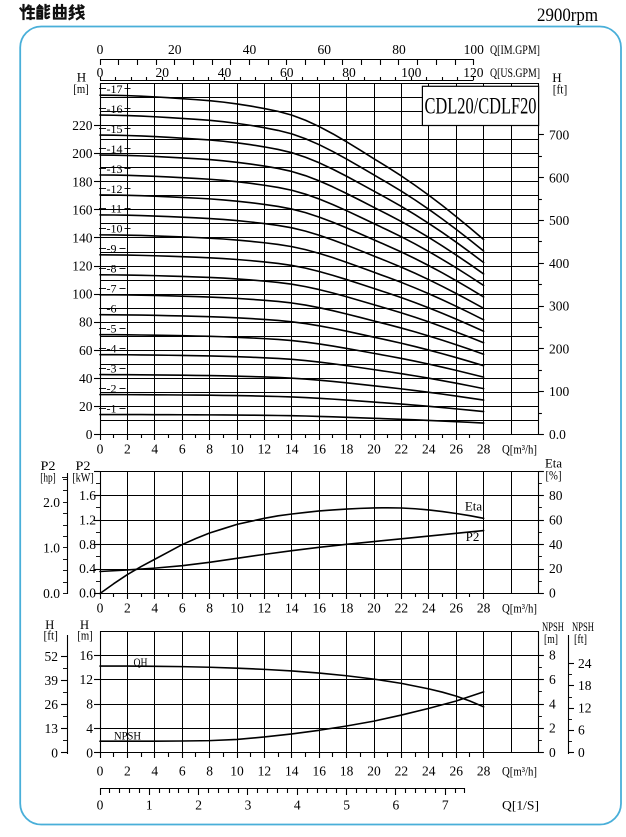  Describe the element at coordinates (559, 135) in the screenshot. I see `svg-text: 700` at that location.